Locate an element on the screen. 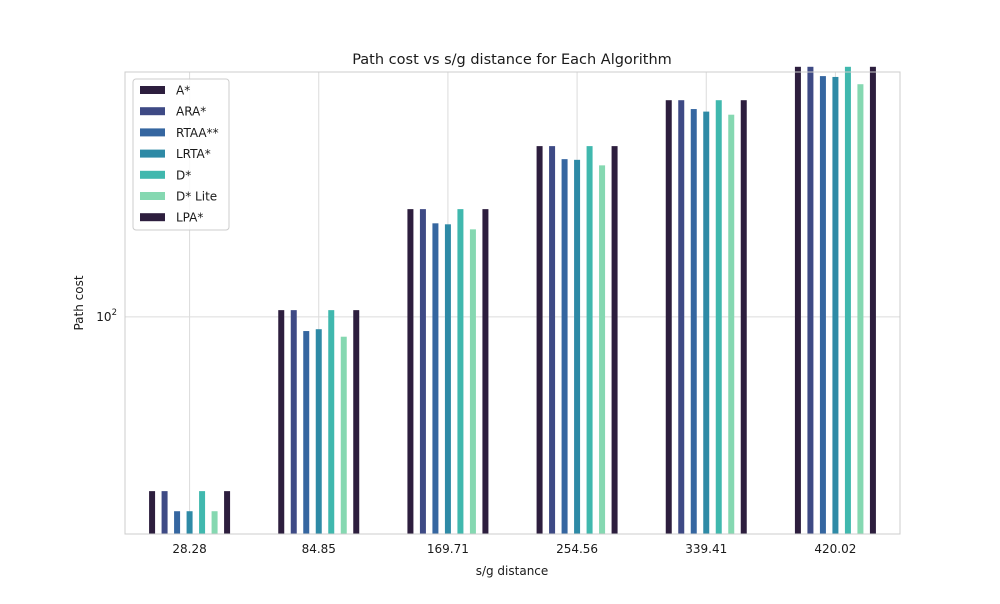 This screenshot has height=604, width=1000. legend: A* ARA* RTAA** LRTA* D* D* Lite LPA* is located at coordinates (181, 154).